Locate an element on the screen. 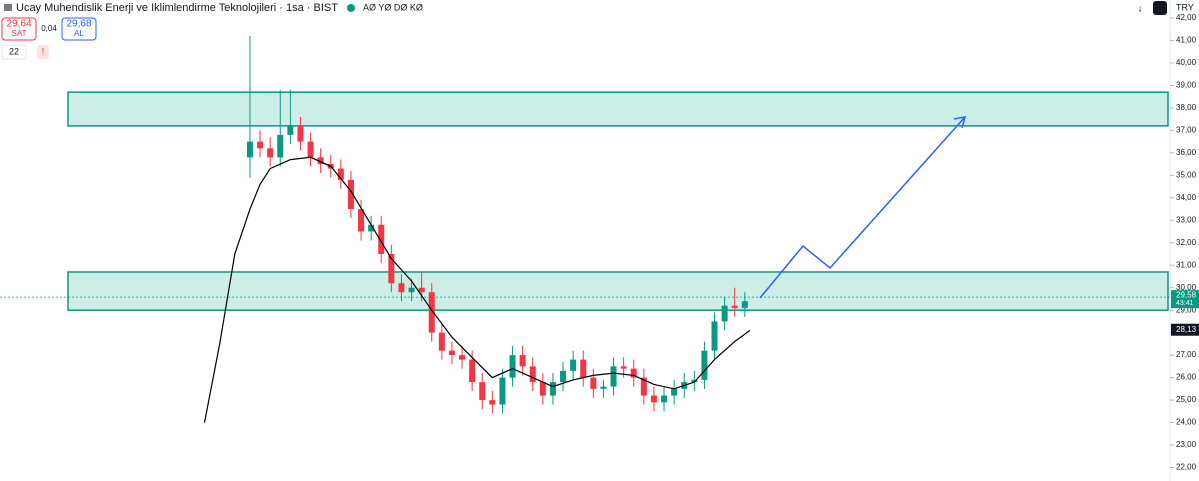 This screenshot has width=1199, height=481. indicator-toggle is located at coordinates (14, 52).